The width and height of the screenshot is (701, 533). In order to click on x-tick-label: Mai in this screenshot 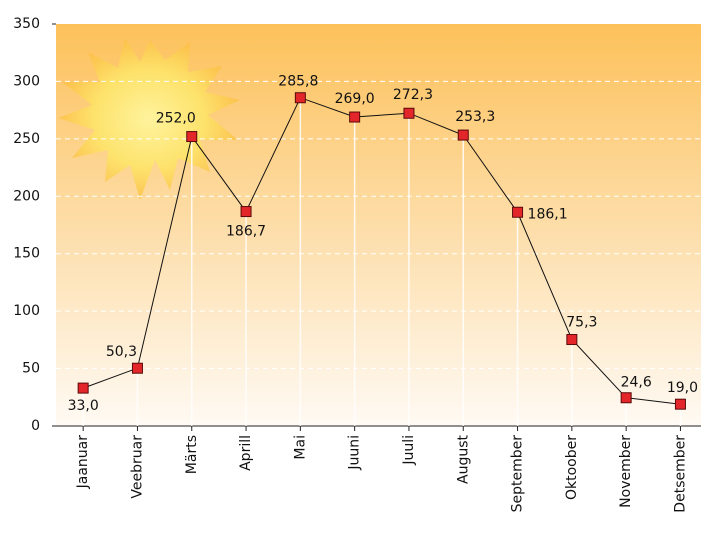, I will do `click(300, 447)`.